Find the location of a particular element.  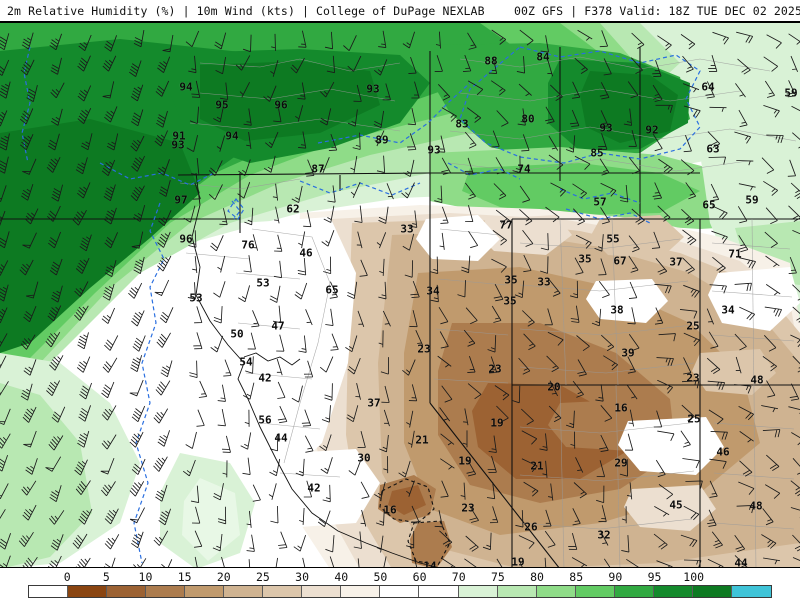

colorbar-tick: 25 is located at coordinates (263, 577).